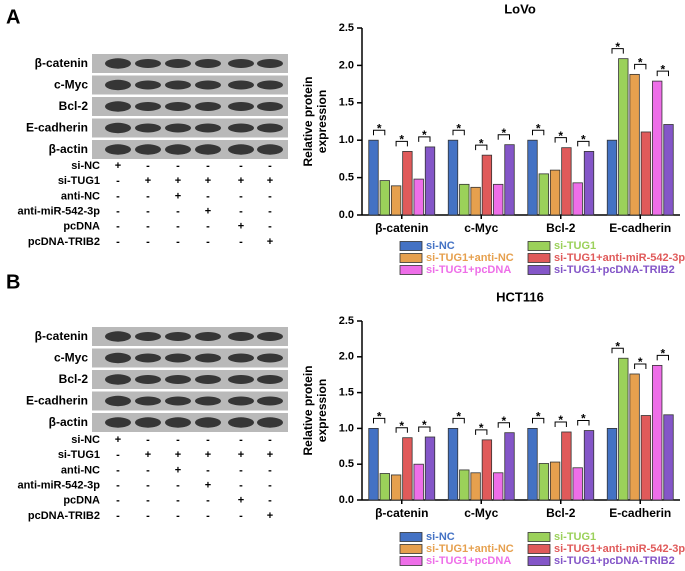 The height and width of the screenshot is (571, 685). I want to click on y-tick-label: 2.5, so click(346, 321).